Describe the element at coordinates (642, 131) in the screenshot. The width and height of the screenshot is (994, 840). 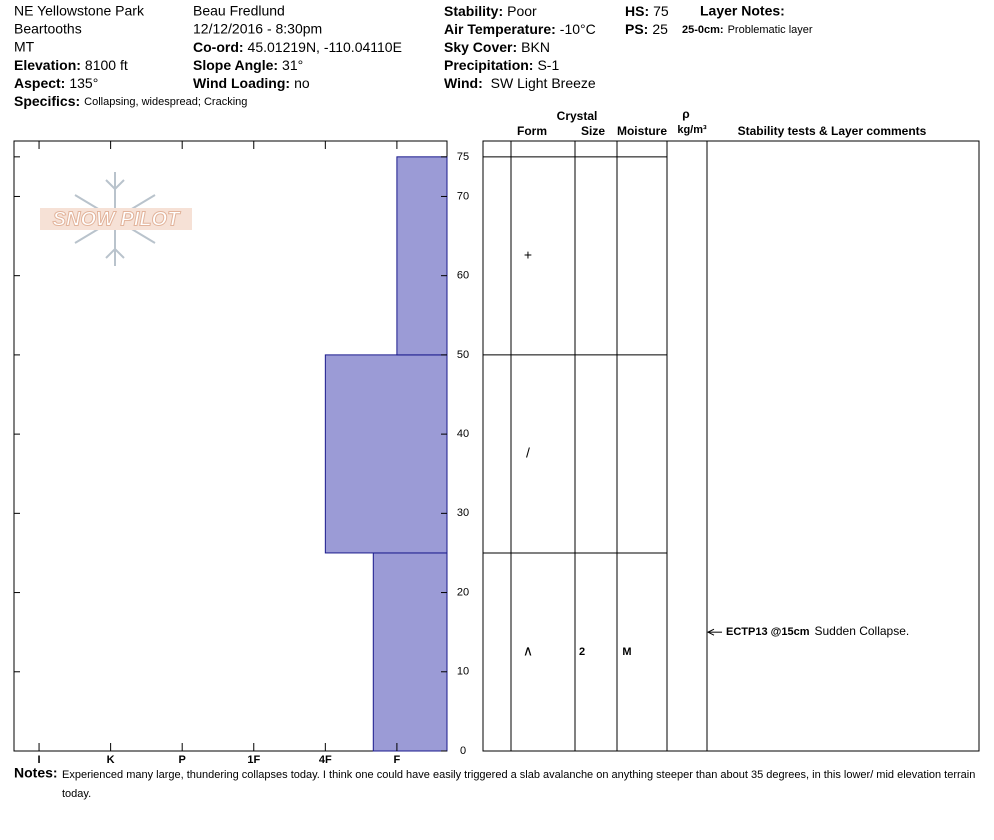
I see `header-moisture: Moisture` at that location.